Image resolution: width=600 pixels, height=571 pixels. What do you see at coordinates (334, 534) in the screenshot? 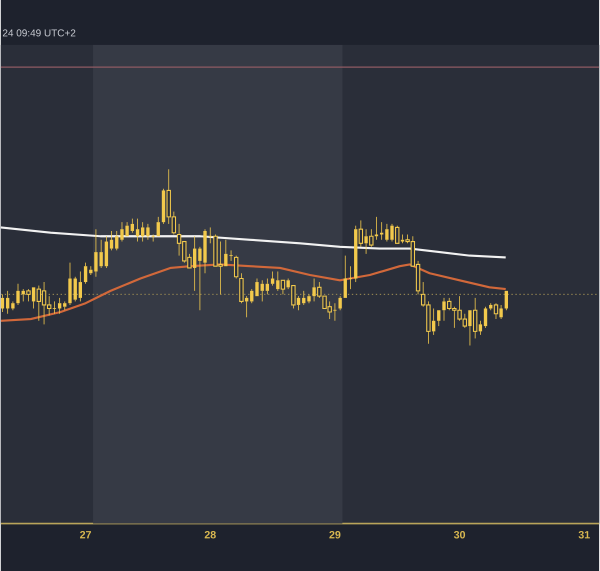
I see `x-tick-label: 29` at bounding box center [334, 534].